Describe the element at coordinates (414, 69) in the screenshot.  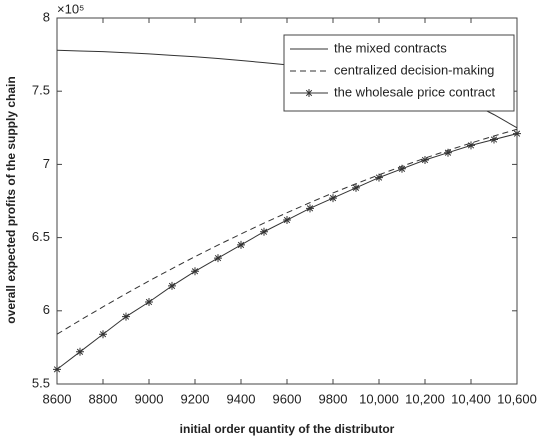
I see `legend-label: centralized decision-making` at that location.